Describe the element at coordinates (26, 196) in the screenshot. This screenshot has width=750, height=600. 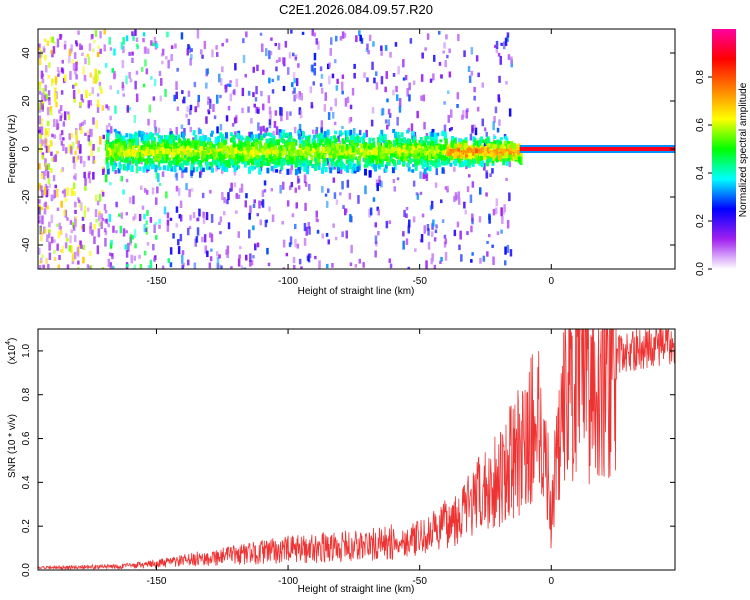
I see `y-tick-label: -20` at that location.